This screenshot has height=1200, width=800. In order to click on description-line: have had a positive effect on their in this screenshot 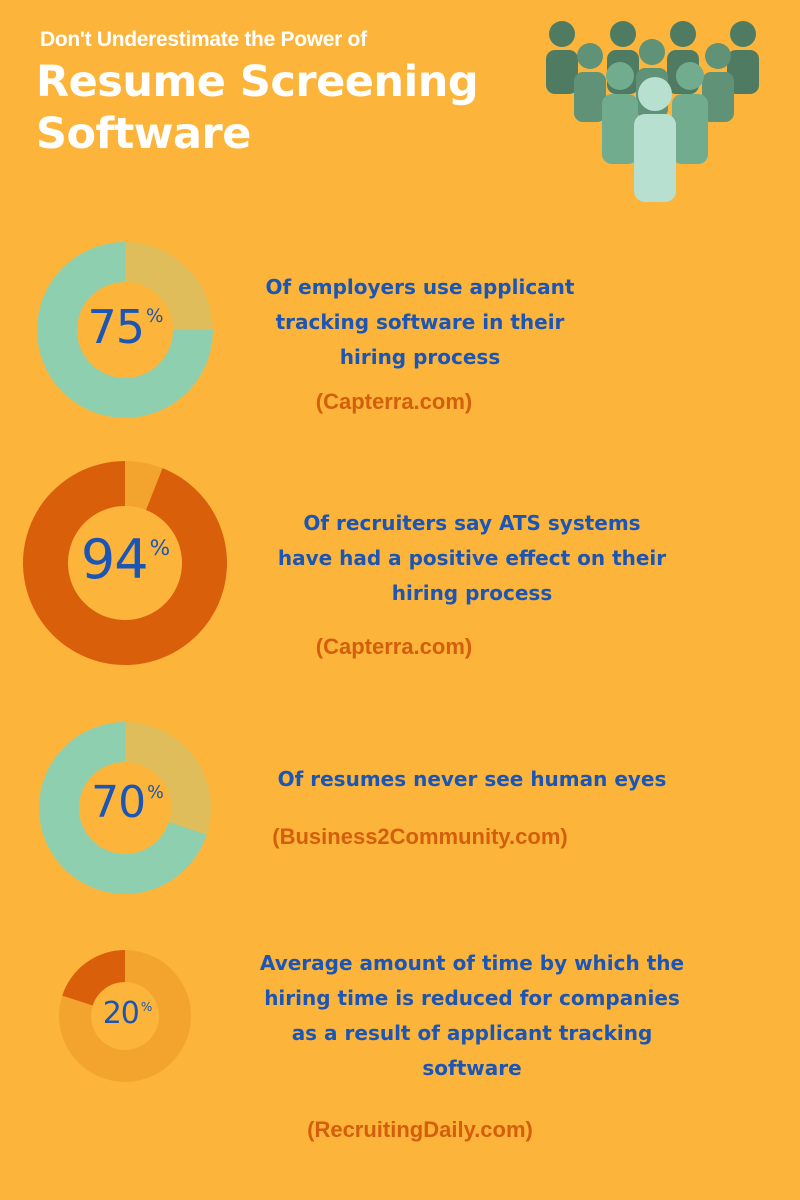, I will do `click(472, 558)`.